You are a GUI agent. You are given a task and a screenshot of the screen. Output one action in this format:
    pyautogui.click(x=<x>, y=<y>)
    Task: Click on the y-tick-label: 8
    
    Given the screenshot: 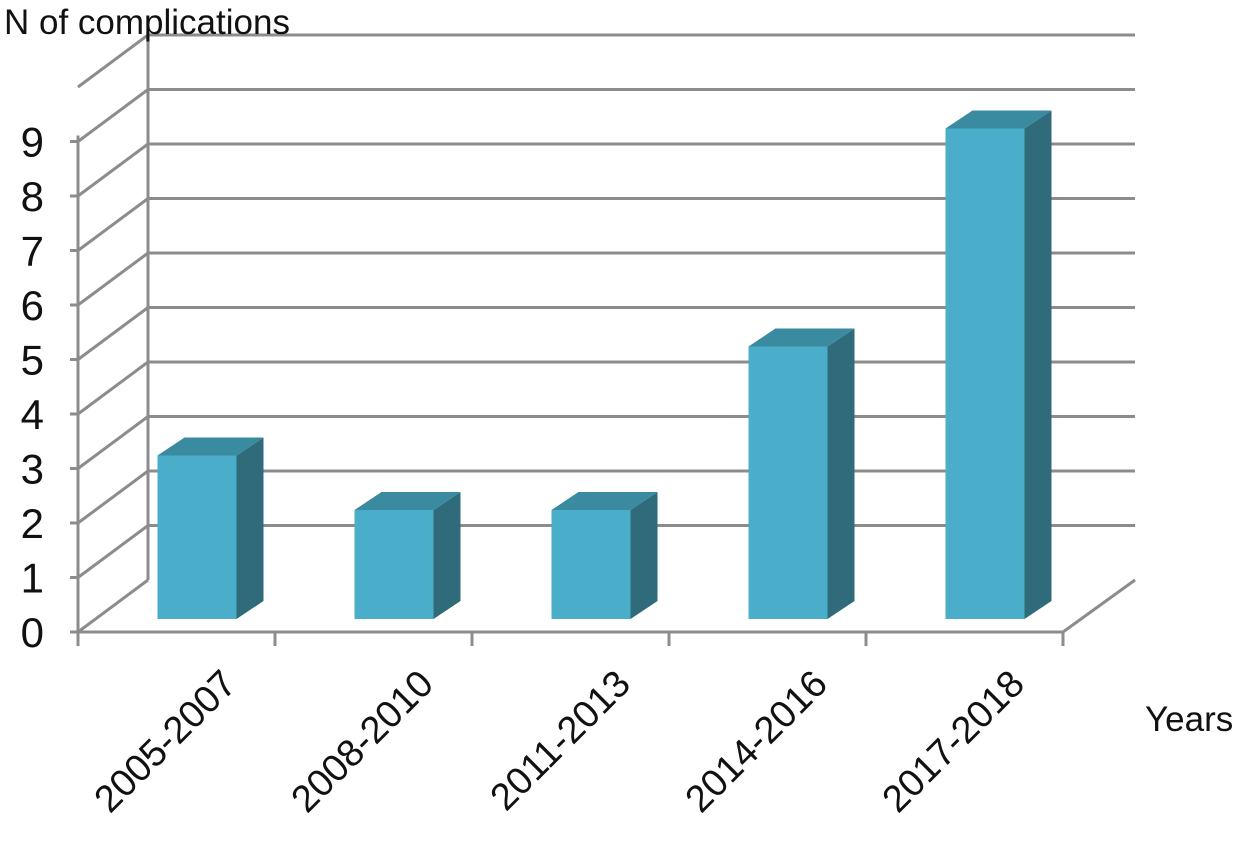 What is the action you would take?
    pyautogui.click(x=32, y=196)
    